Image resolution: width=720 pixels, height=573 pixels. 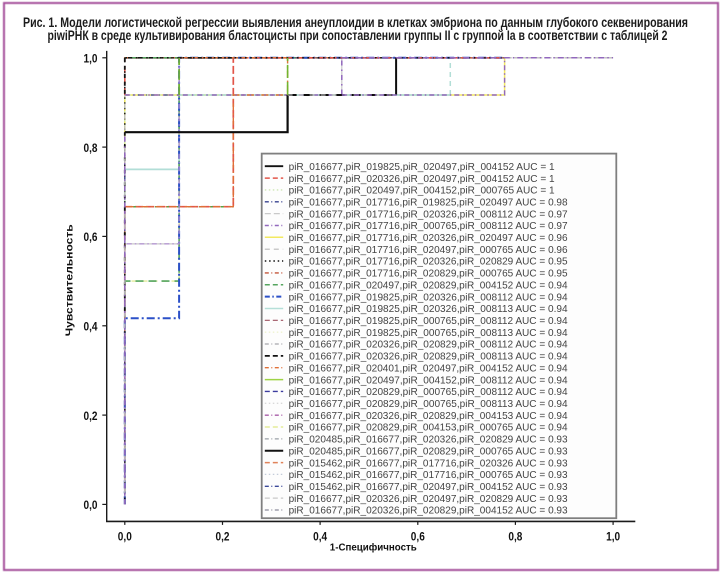 What do you see at coordinates (373, 547) in the screenshot?
I see `svg-text: 1-Специфичность` at bounding box center [373, 547].